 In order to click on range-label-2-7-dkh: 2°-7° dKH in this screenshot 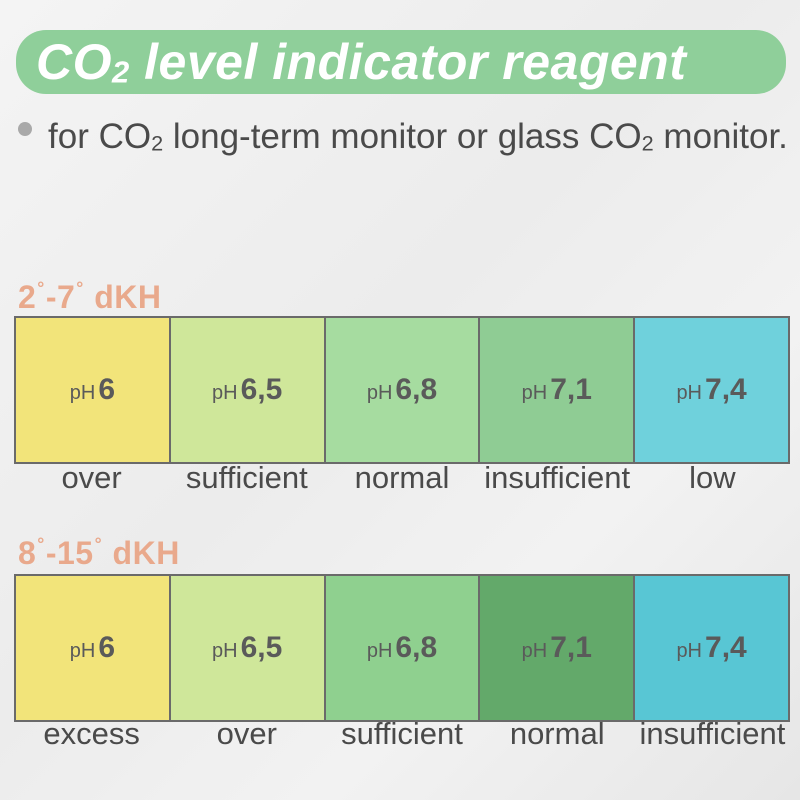, I will do `click(90, 297)`.